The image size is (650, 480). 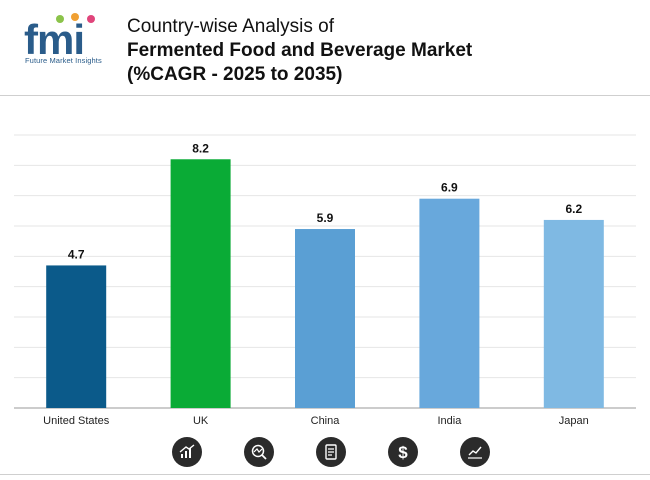 What do you see at coordinates (201, 421) in the screenshot?
I see `tick-label-uk: UK` at bounding box center [201, 421].